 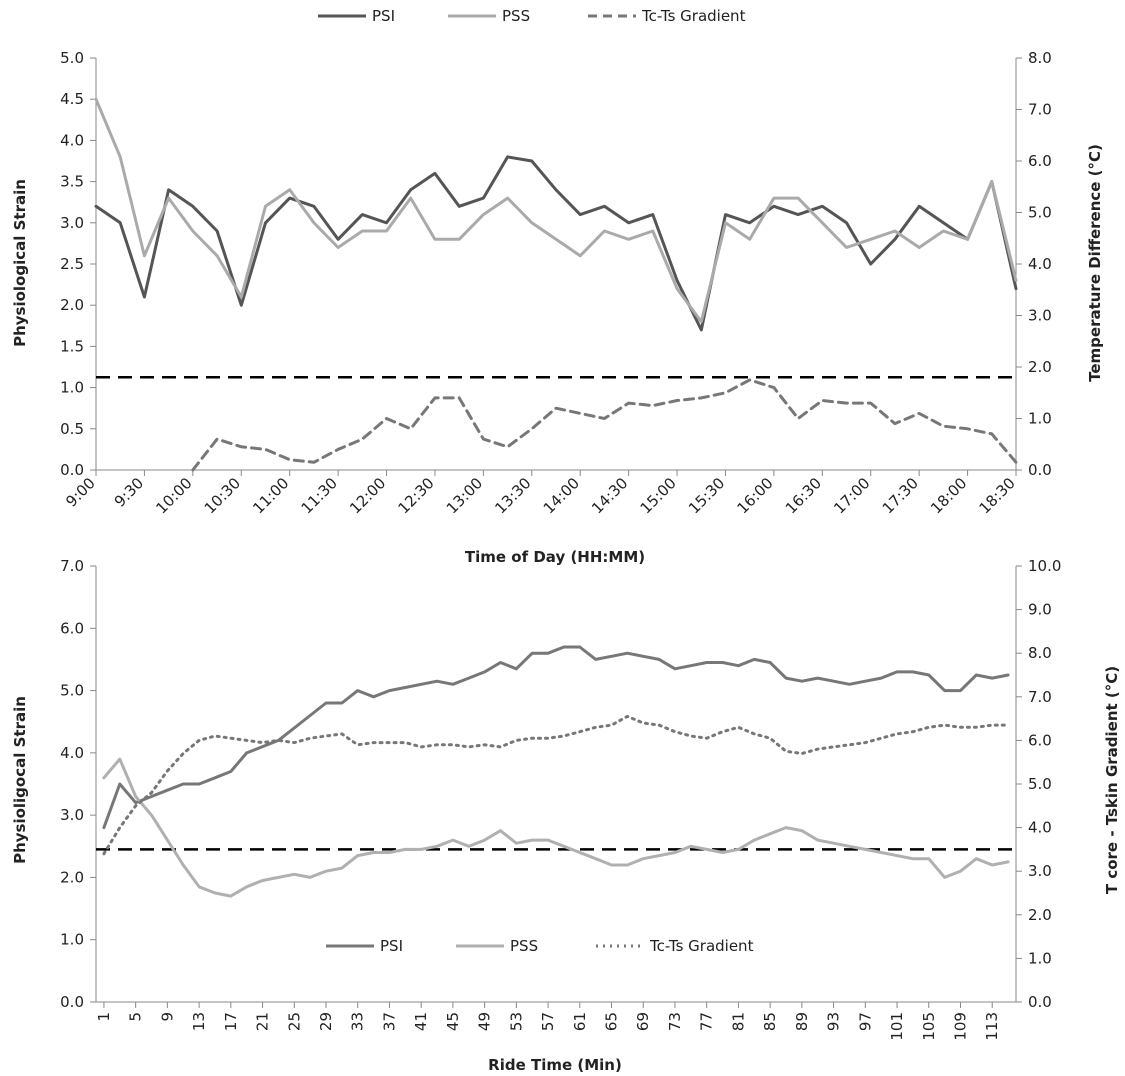 I want to click on bot-x-tick-label: 77, so click(x=707, y=1021).